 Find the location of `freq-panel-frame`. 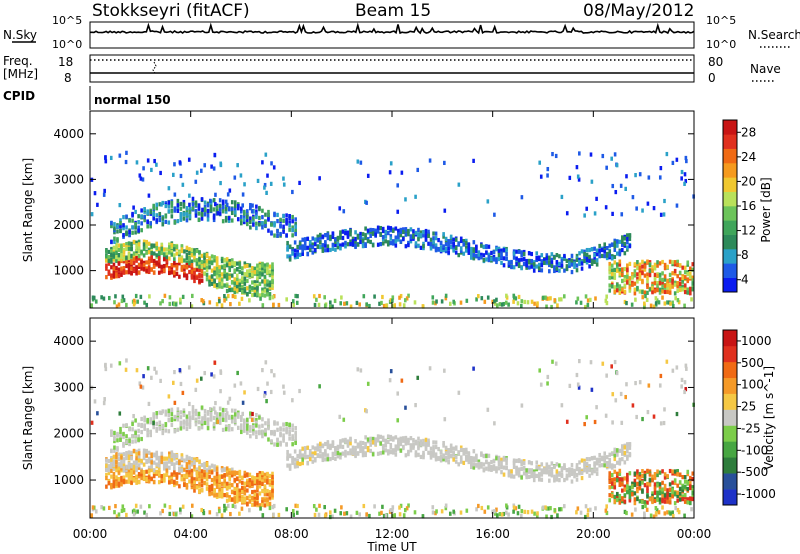

freq-panel-frame is located at coordinates (392, 68).